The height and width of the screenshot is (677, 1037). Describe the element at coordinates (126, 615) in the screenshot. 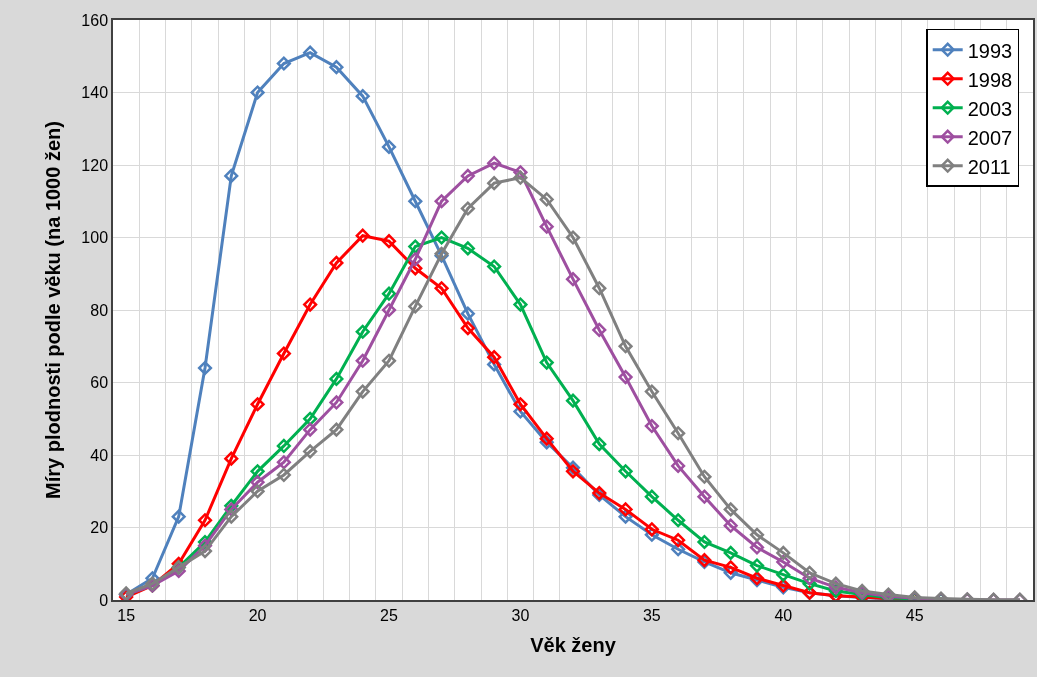

I see `x-tick-label: 15` at that location.